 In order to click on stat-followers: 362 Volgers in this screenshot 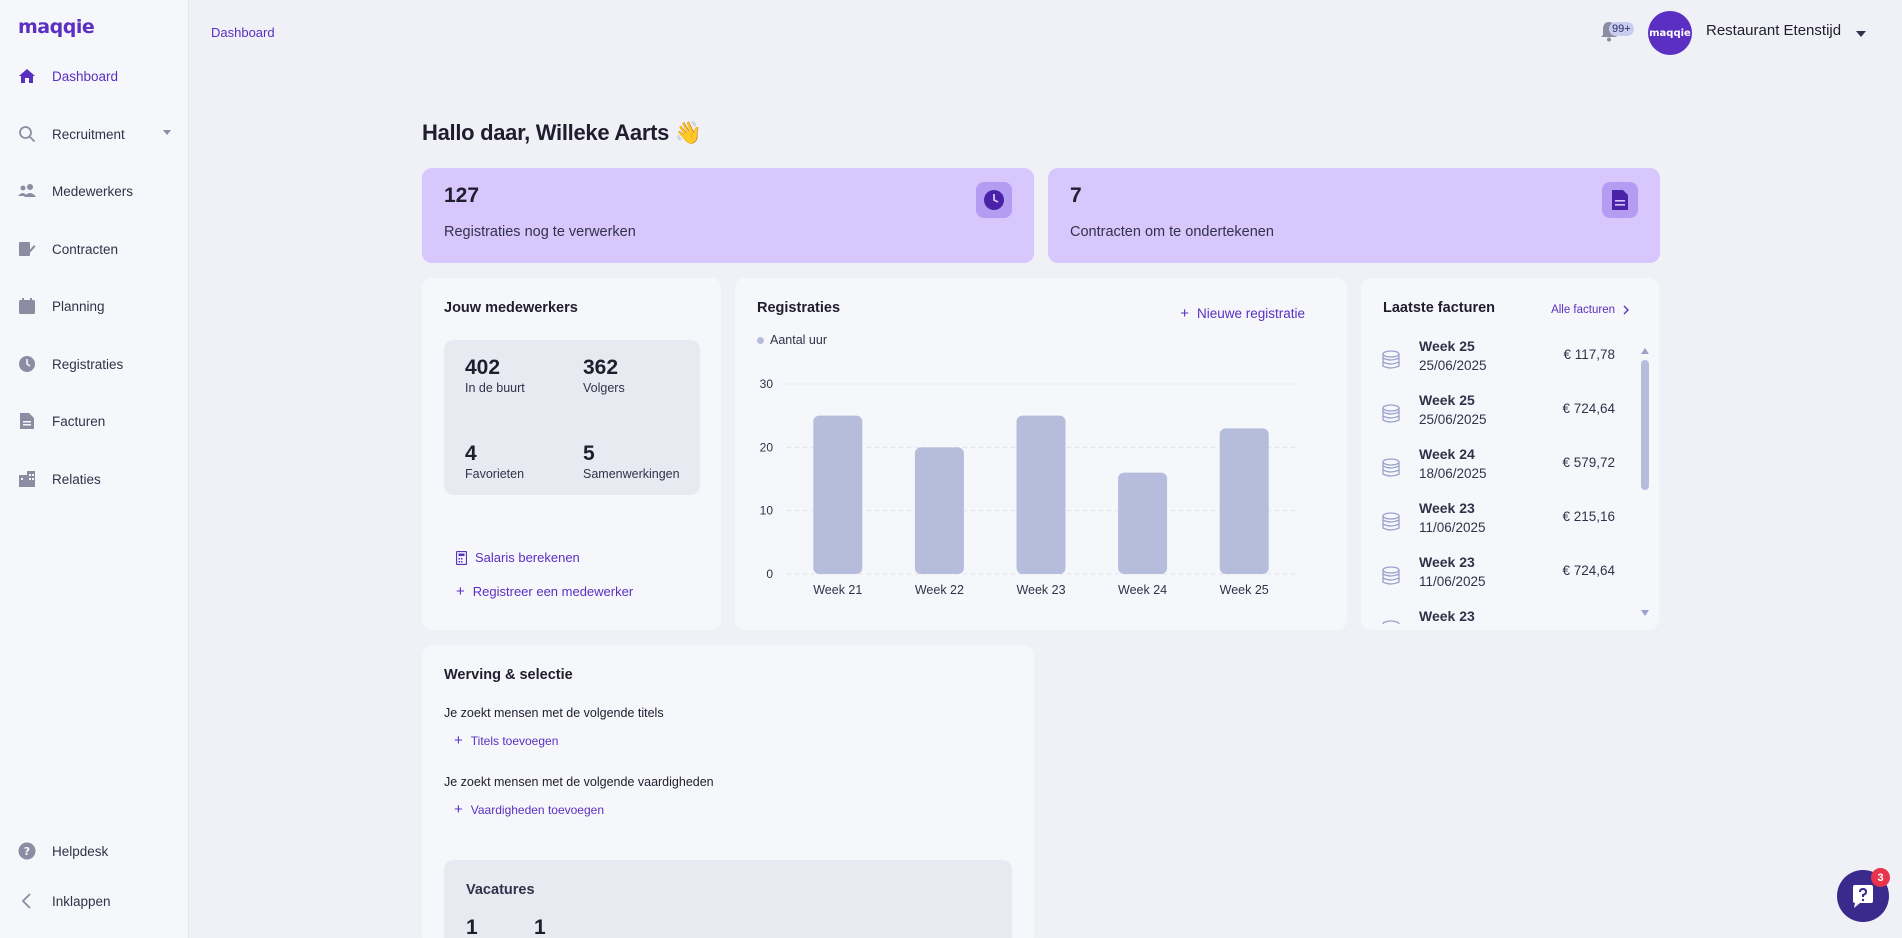, I will do `click(604, 375)`.